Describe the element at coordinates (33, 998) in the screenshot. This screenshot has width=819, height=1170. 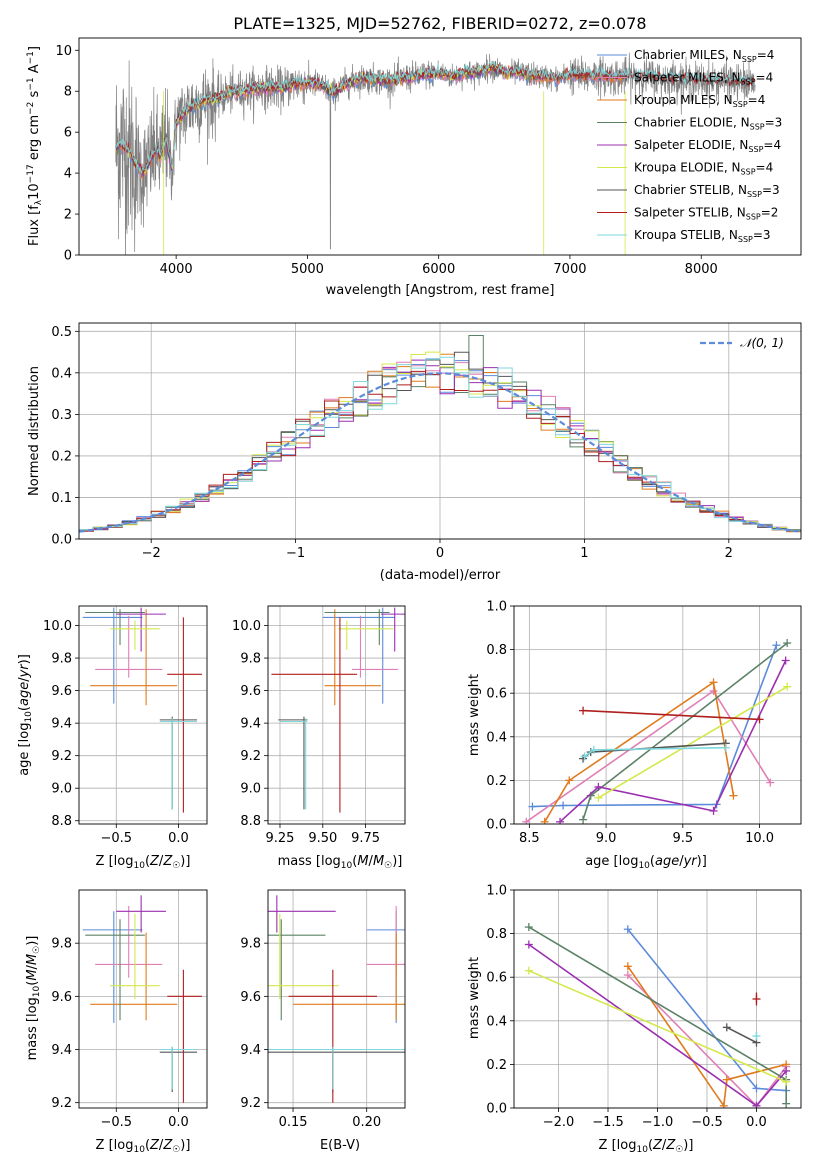
I see `mass-vs-Z-y-label: mass [log10(M/M☉)]` at that location.